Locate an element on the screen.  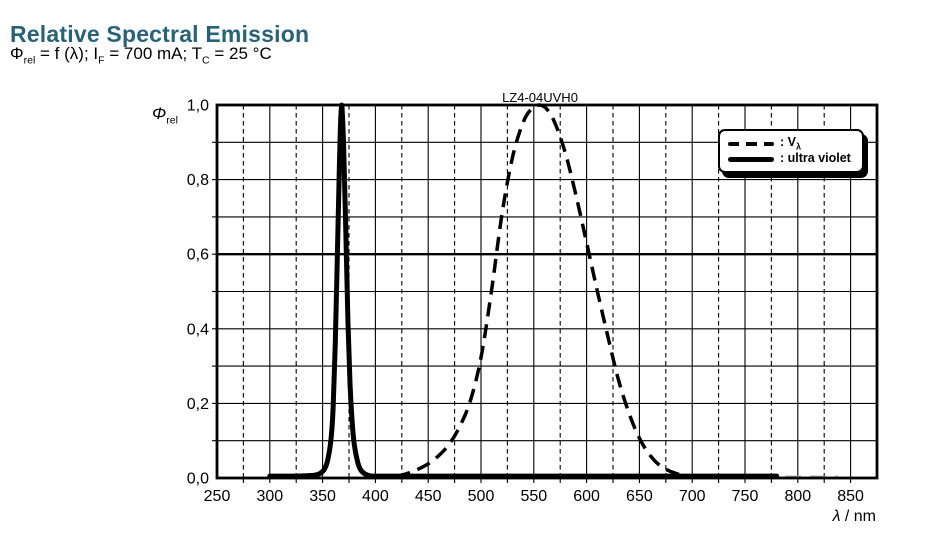
subtitle-seg1: = f (λ); I is located at coordinates (67, 53).